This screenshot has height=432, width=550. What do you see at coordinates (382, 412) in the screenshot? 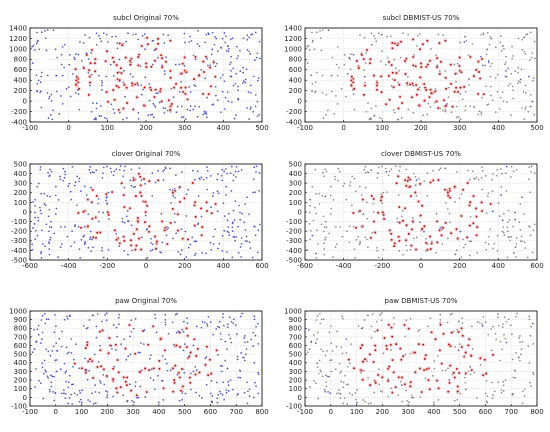
I see `x-tick-label: 200` at bounding box center [382, 412].